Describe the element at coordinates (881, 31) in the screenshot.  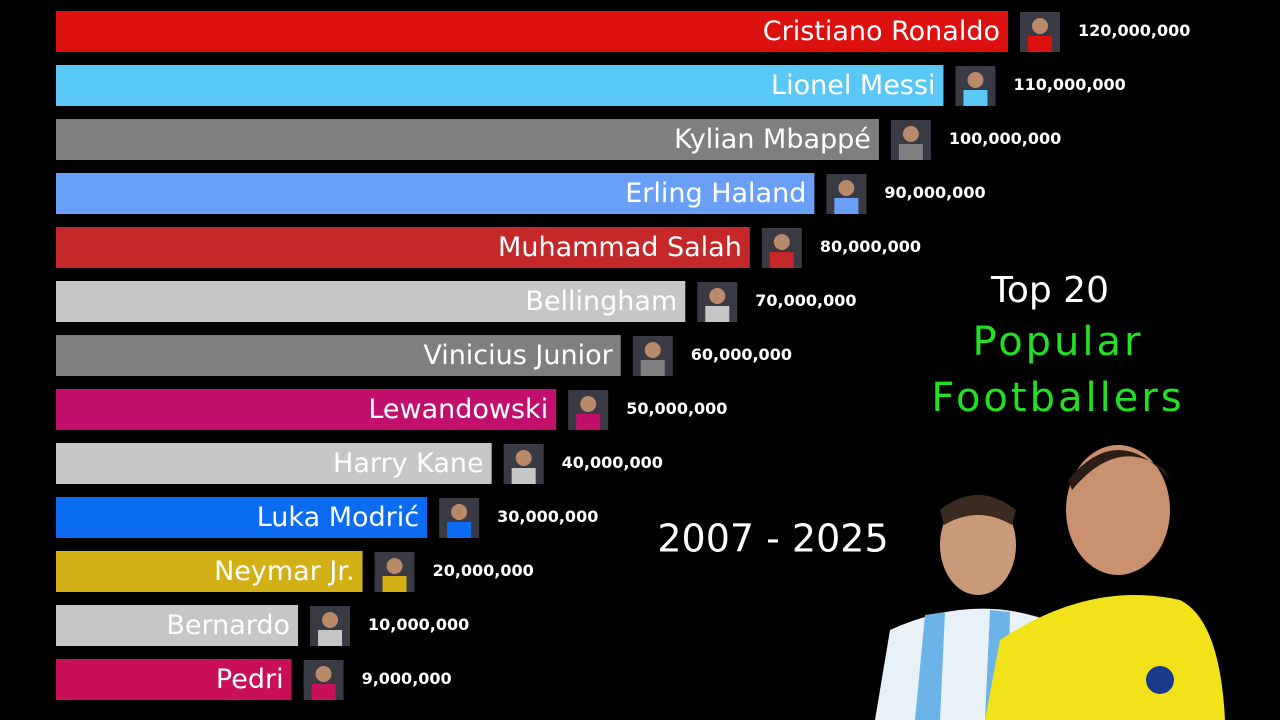
I see `bar-label: Cristiano Ronaldo` at that location.